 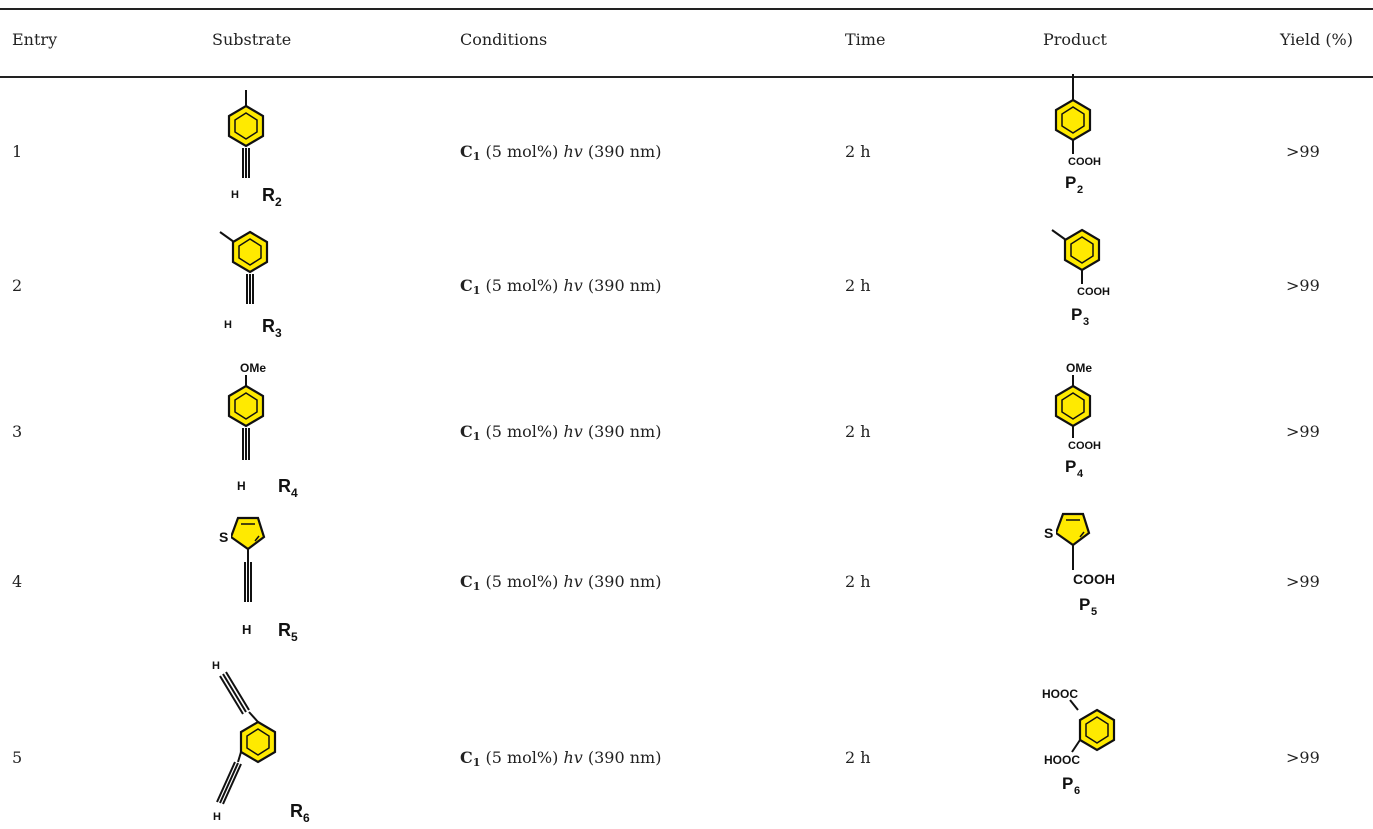 What do you see at coordinates (686, 77) in the screenshot?
I see `table-header-rule` at bounding box center [686, 77].